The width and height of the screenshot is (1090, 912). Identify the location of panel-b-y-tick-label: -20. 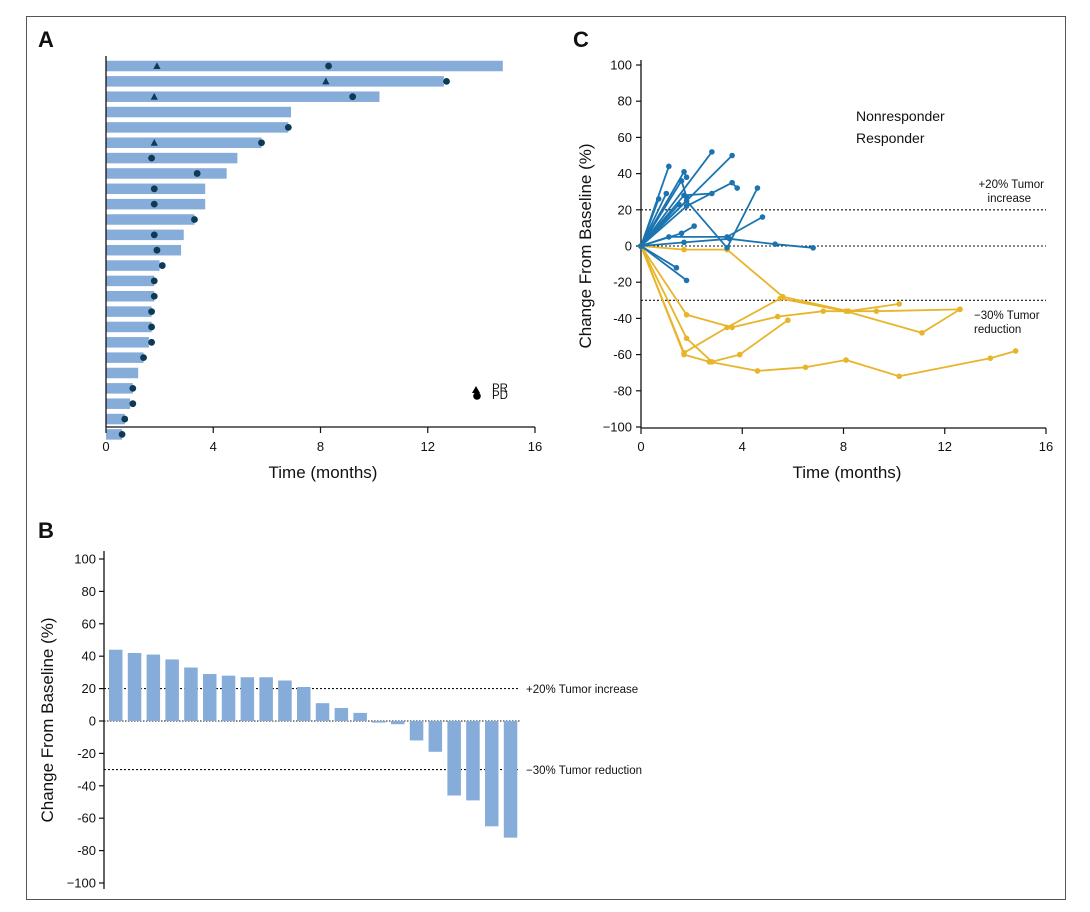
(86, 753).